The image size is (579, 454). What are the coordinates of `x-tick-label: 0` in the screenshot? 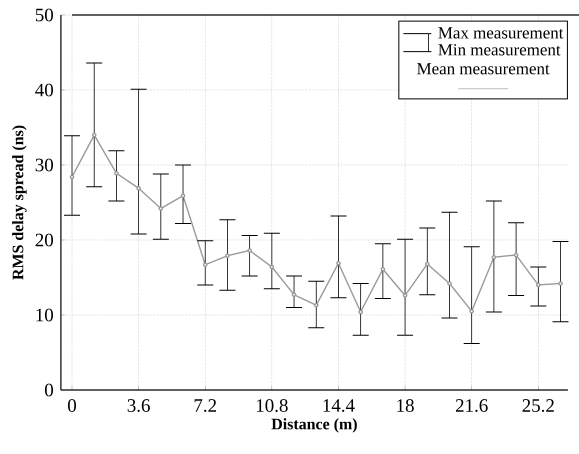 It's located at (72, 405).